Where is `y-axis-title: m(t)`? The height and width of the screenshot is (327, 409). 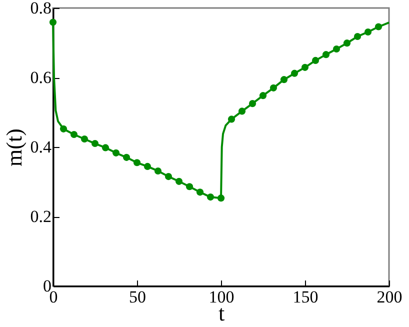
y-axis-title: m(t) is located at coordinates (13, 147).